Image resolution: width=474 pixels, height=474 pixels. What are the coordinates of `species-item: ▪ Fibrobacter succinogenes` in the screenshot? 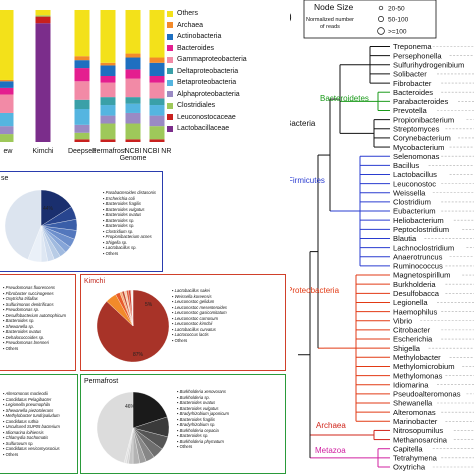 It's located at (28, 293).